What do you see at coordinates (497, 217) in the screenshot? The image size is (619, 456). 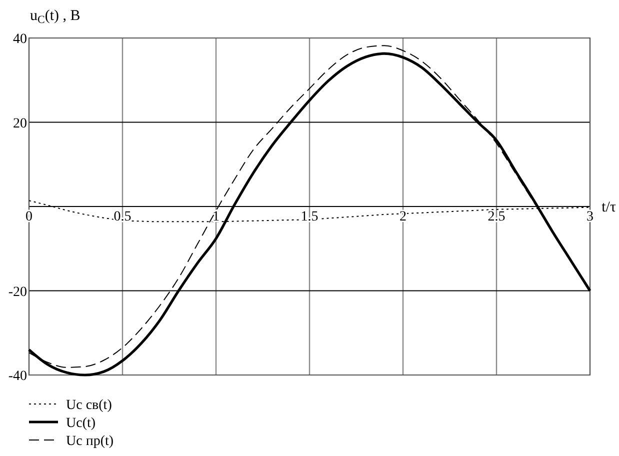 I see `x-tick-label: 2.5` at bounding box center [497, 217].